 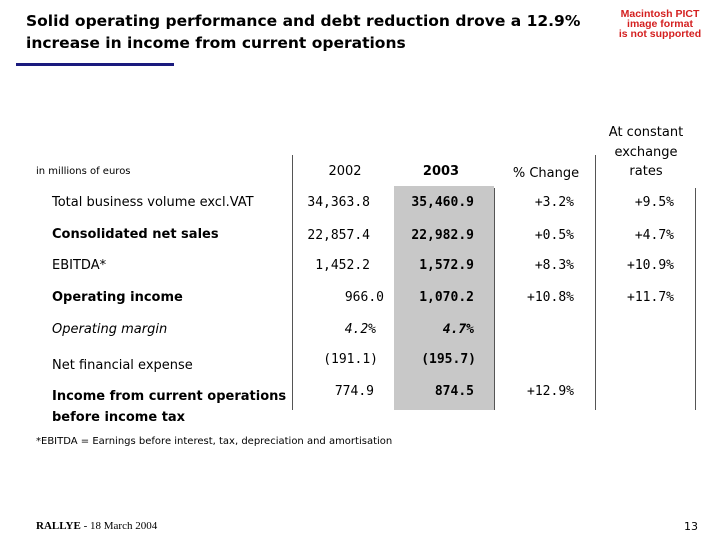 What do you see at coordinates (646, 171) in the screenshot?
I see `header-constant-line-3: rates` at bounding box center [646, 171].